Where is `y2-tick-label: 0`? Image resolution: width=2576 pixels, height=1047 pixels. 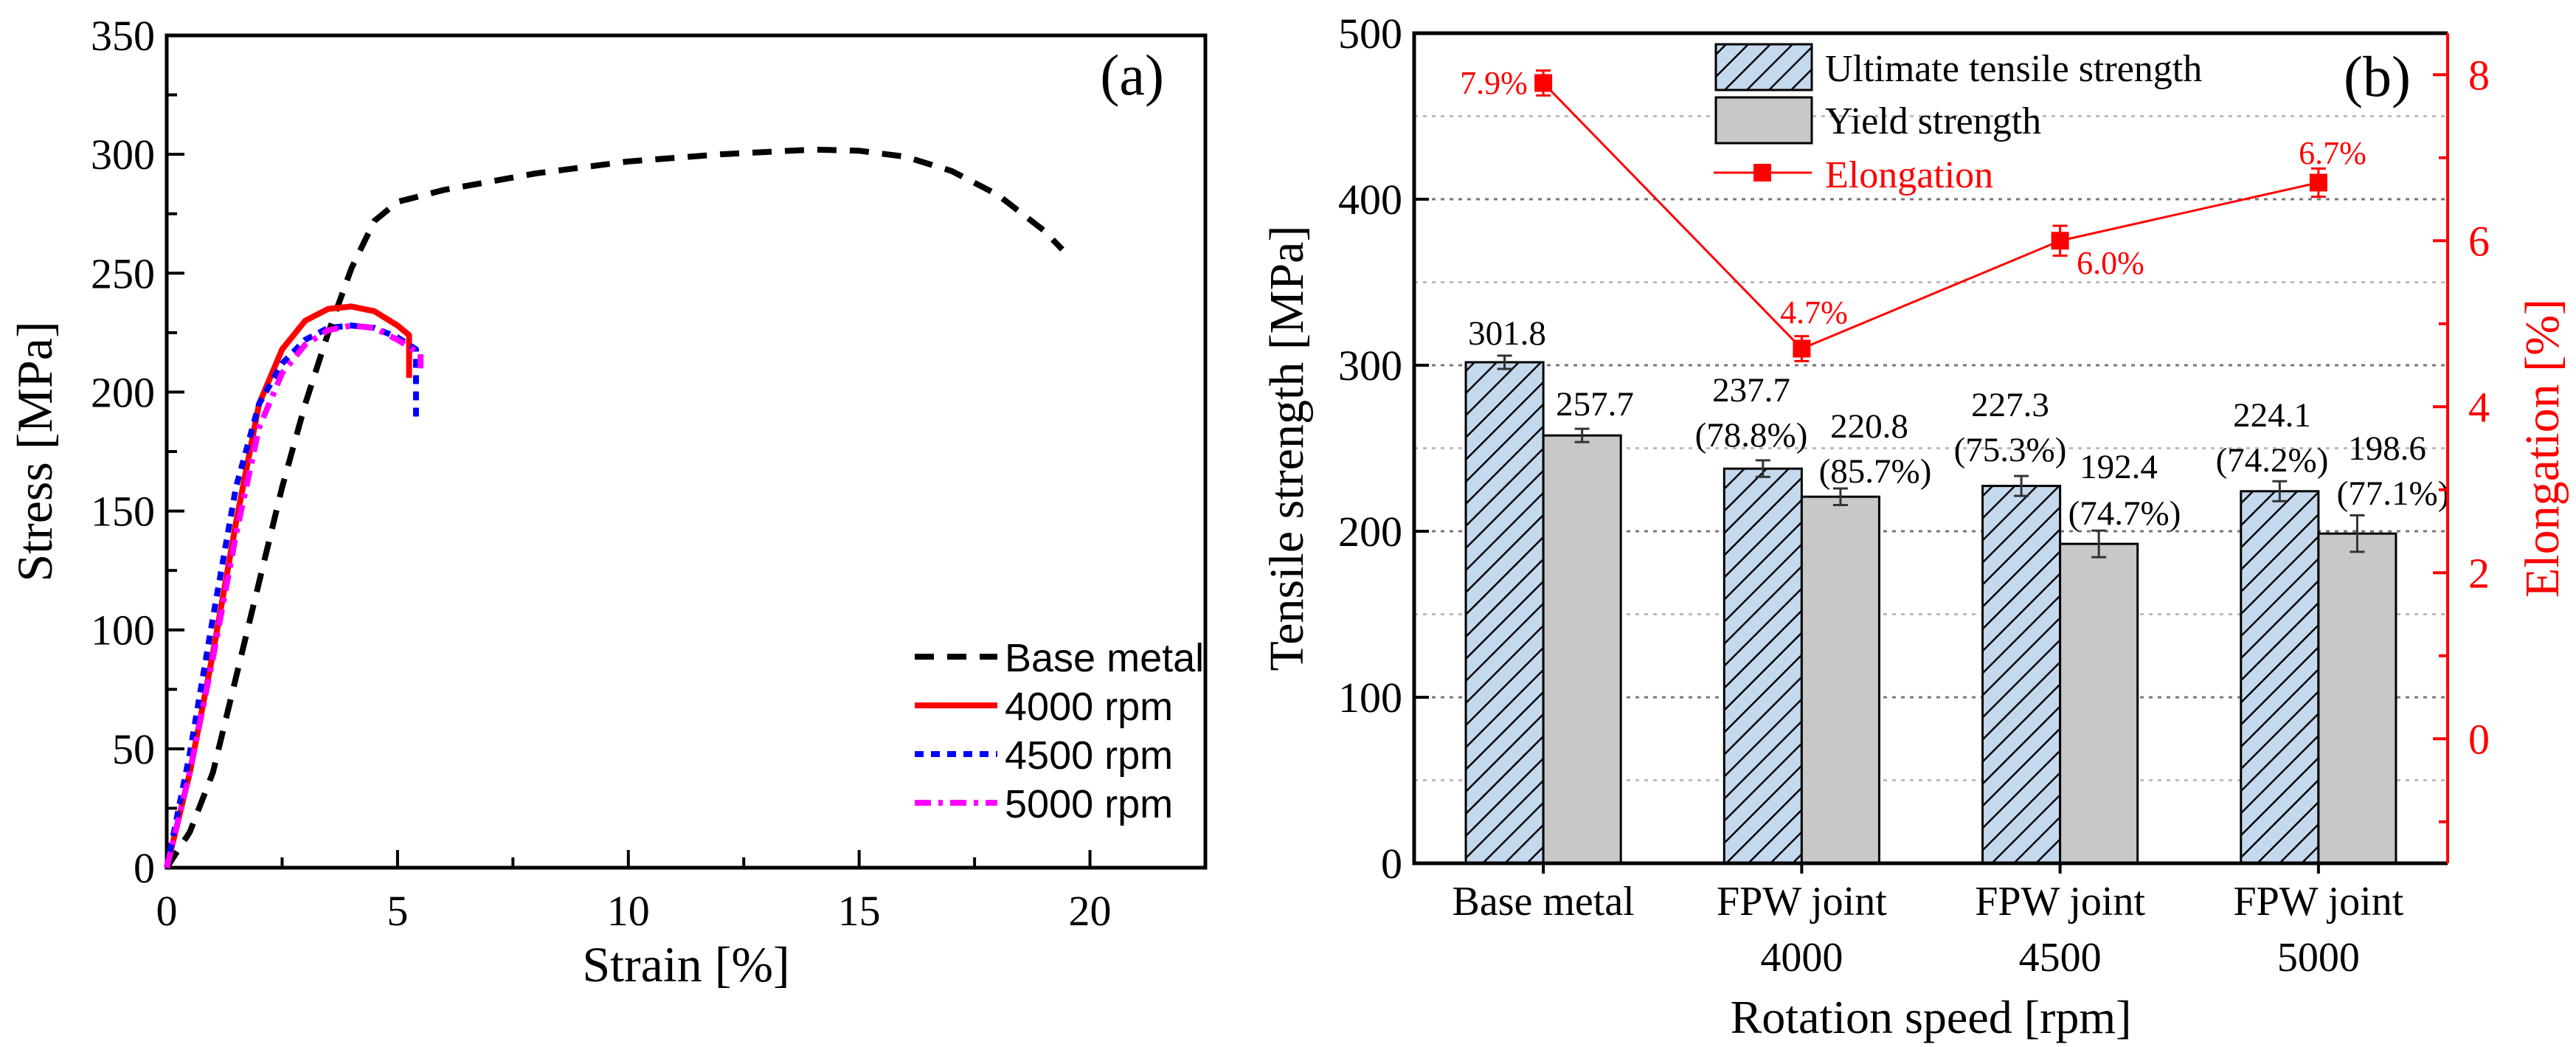
y2-tick-label: 0 is located at coordinates (2479, 739).